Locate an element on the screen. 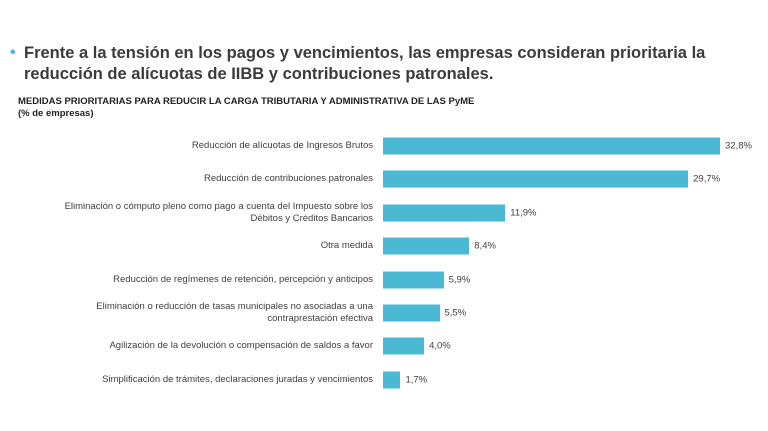 This screenshot has height=431, width=768. value-label: 8,4% is located at coordinates (485, 246).